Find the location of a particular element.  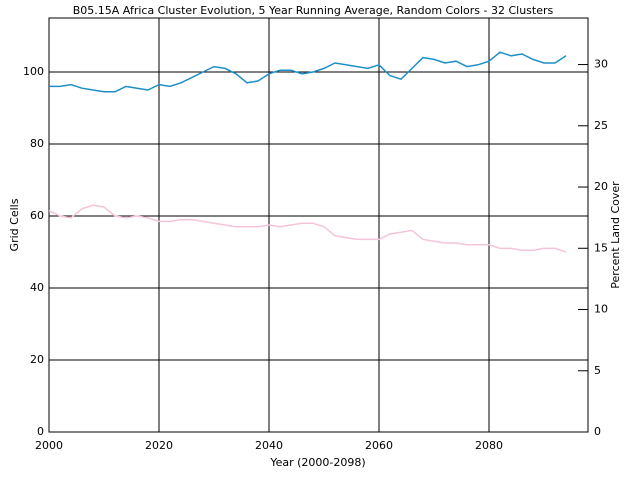

x-tick-label: 2040 is located at coordinates (269, 445).